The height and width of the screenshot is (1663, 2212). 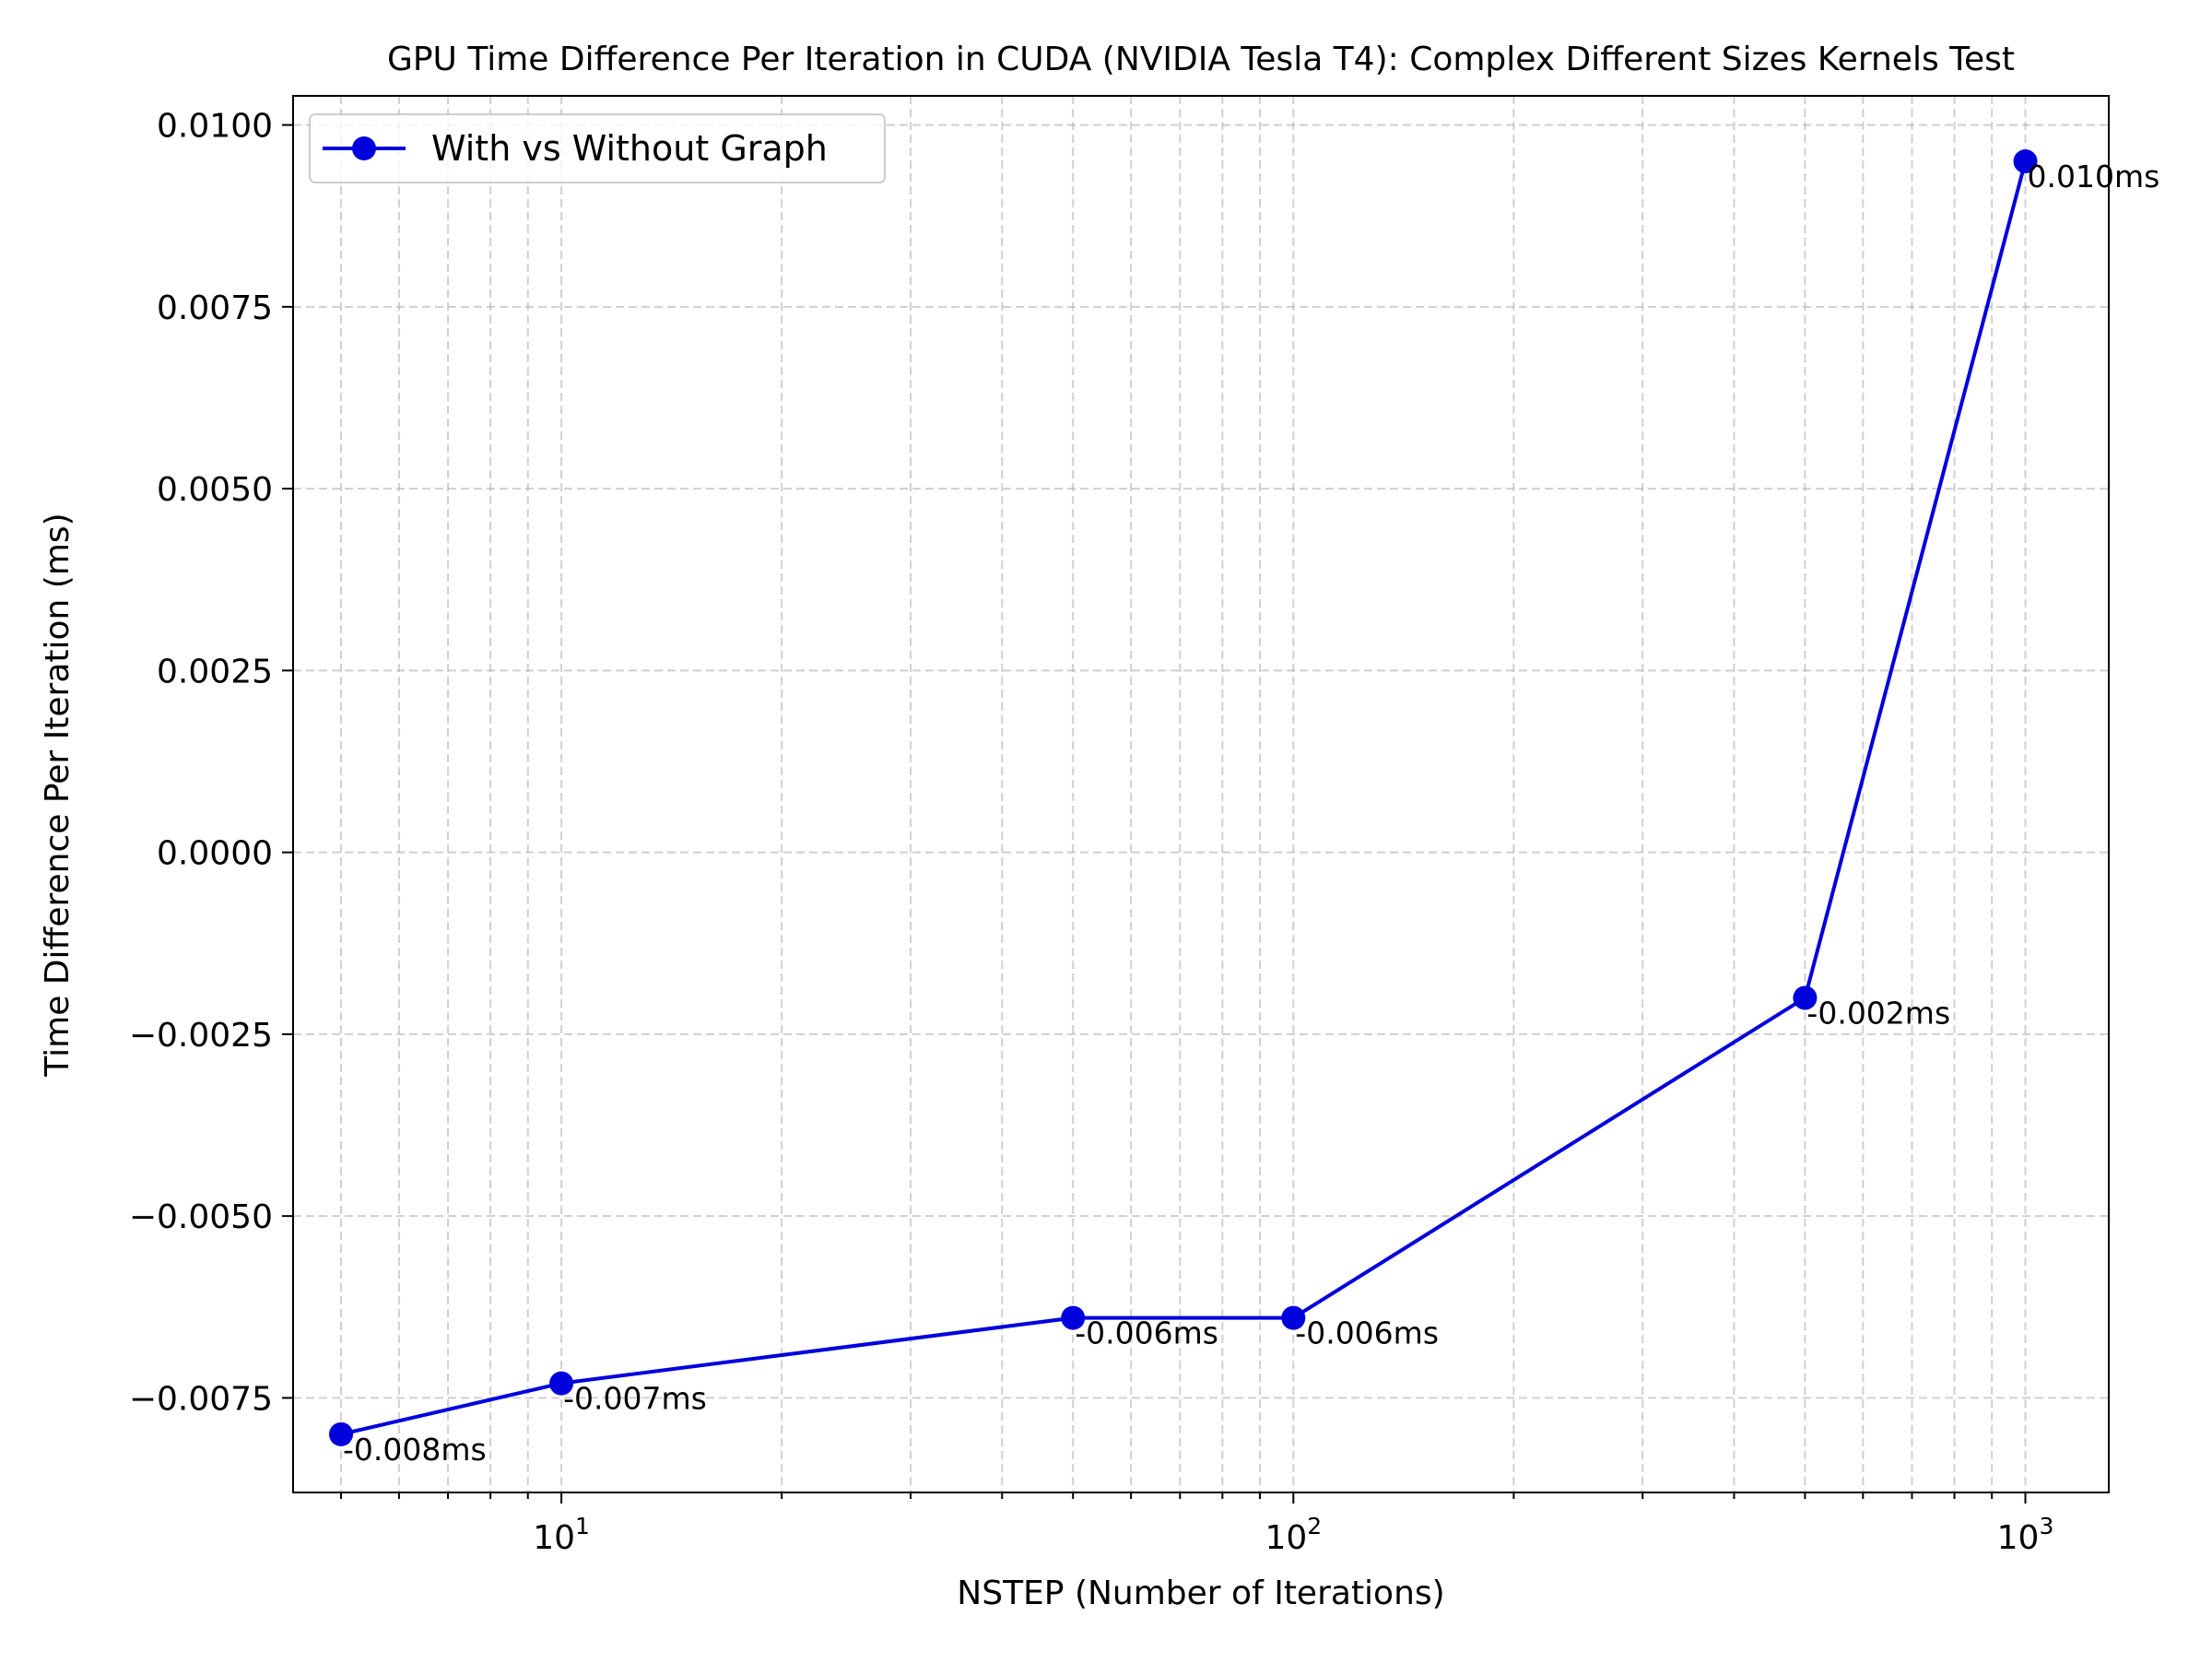 What do you see at coordinates (215, 490) in the screenshot?
I see `y-tick-label: 0.0050` at bounding box center [215, 490].